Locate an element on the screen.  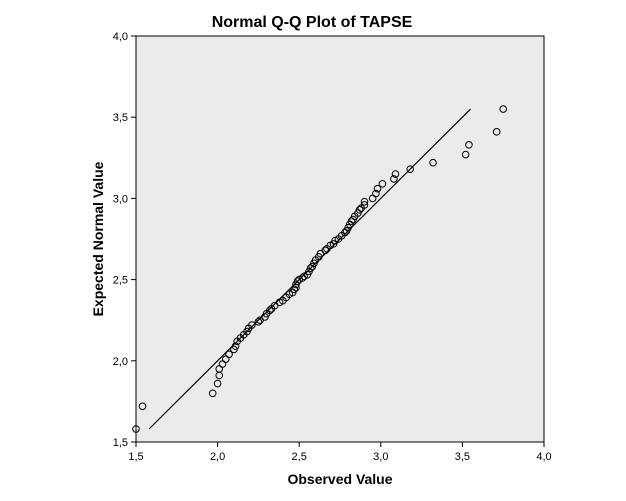
y-axis-label: Expected Normal Value is located at coordinates (98, 238).